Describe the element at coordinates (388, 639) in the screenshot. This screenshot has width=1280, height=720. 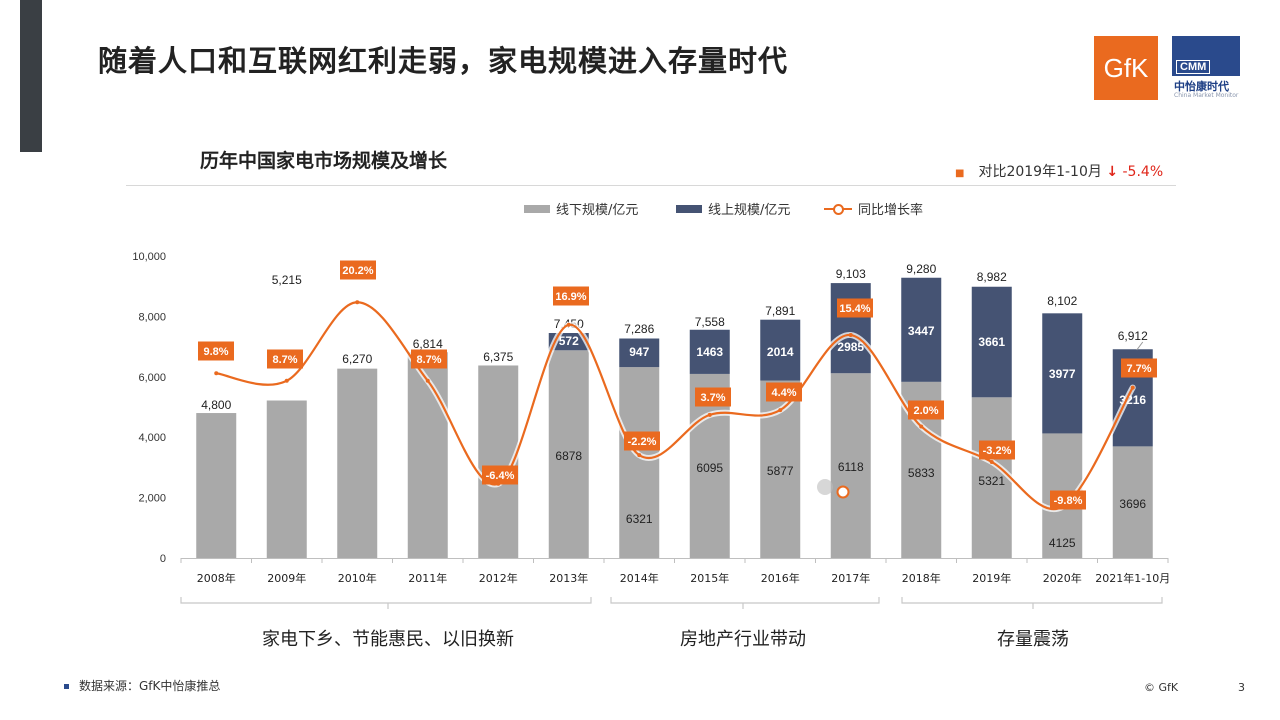
I see `era-label-stimulus: 家电下乡、节能惠民、以旧换新` at that location.